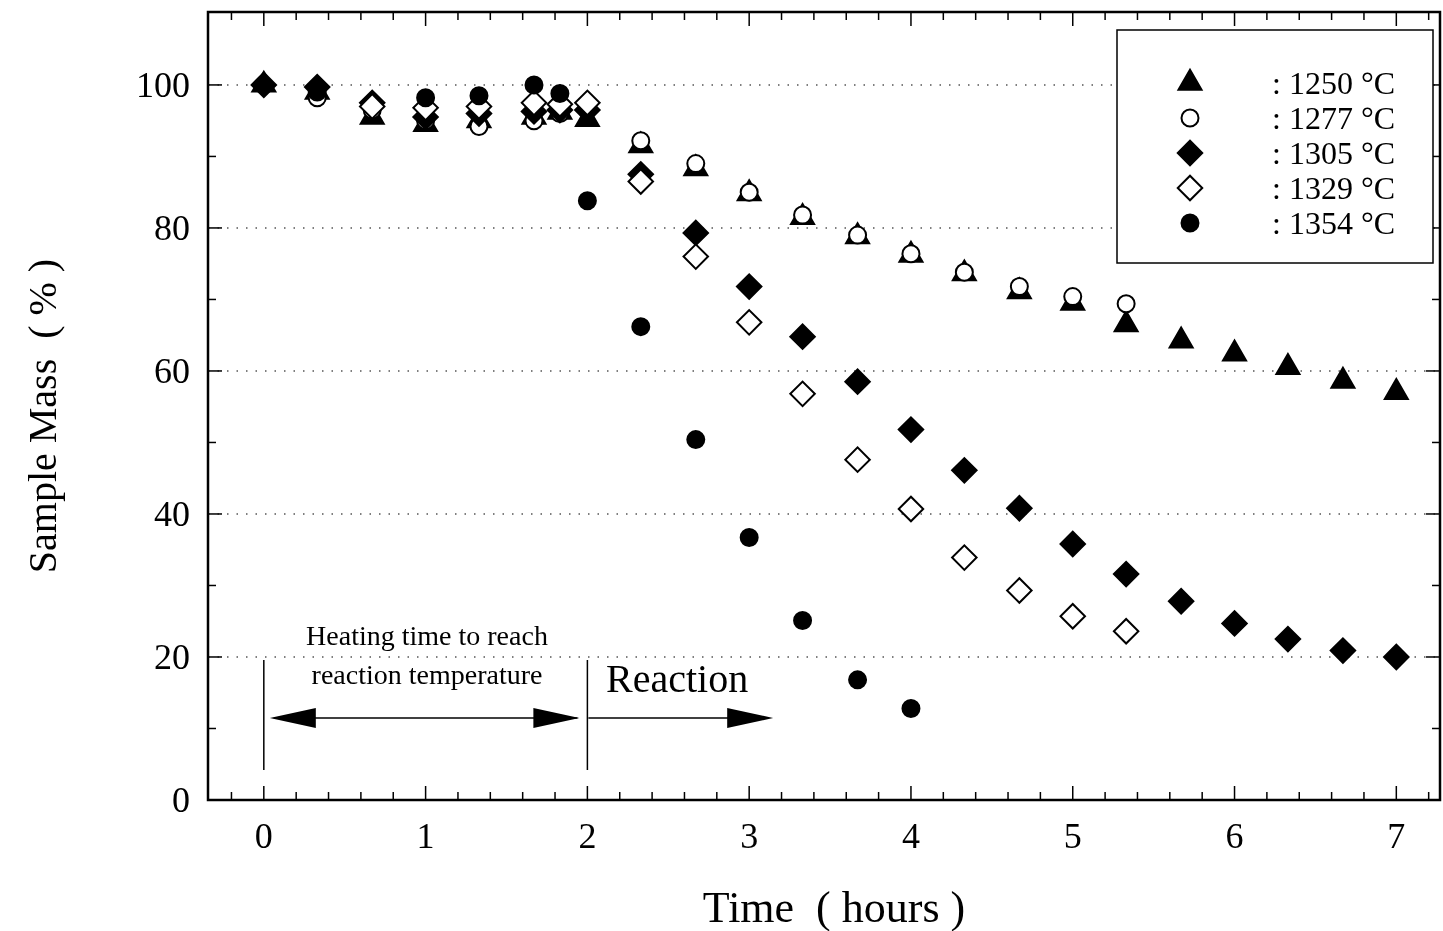 This screenshot has width=1443, height=931. Describe the element at coordinates (1334, 83) in the screenshot. I see `legend-label: : 1250 °C` at that location.